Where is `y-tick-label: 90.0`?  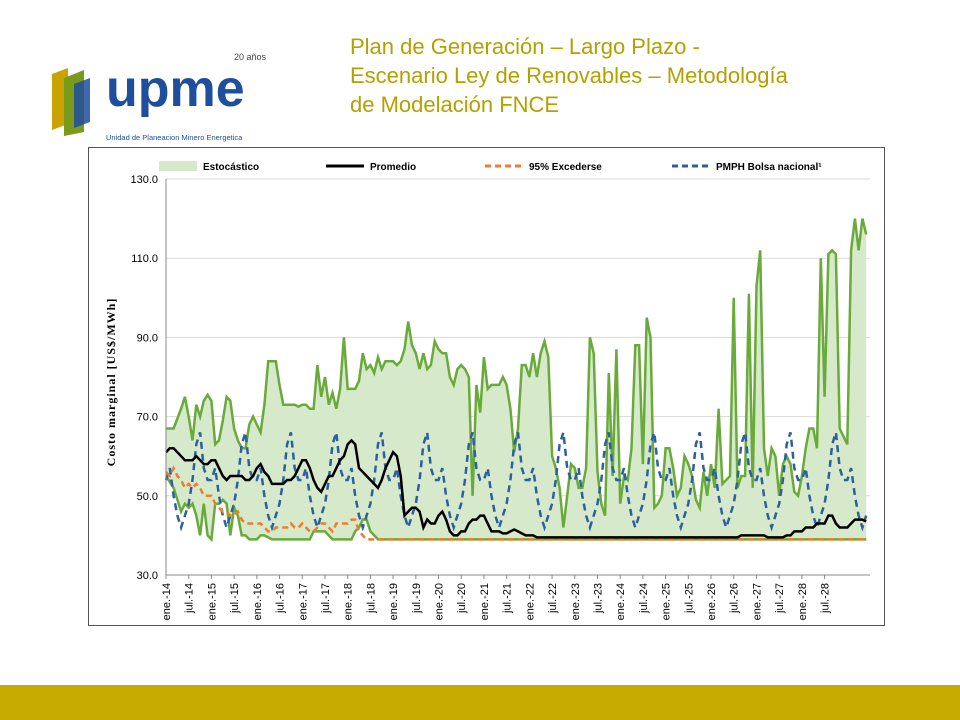
y-tick-label: 90.0 is located at coordinates (147, 338).